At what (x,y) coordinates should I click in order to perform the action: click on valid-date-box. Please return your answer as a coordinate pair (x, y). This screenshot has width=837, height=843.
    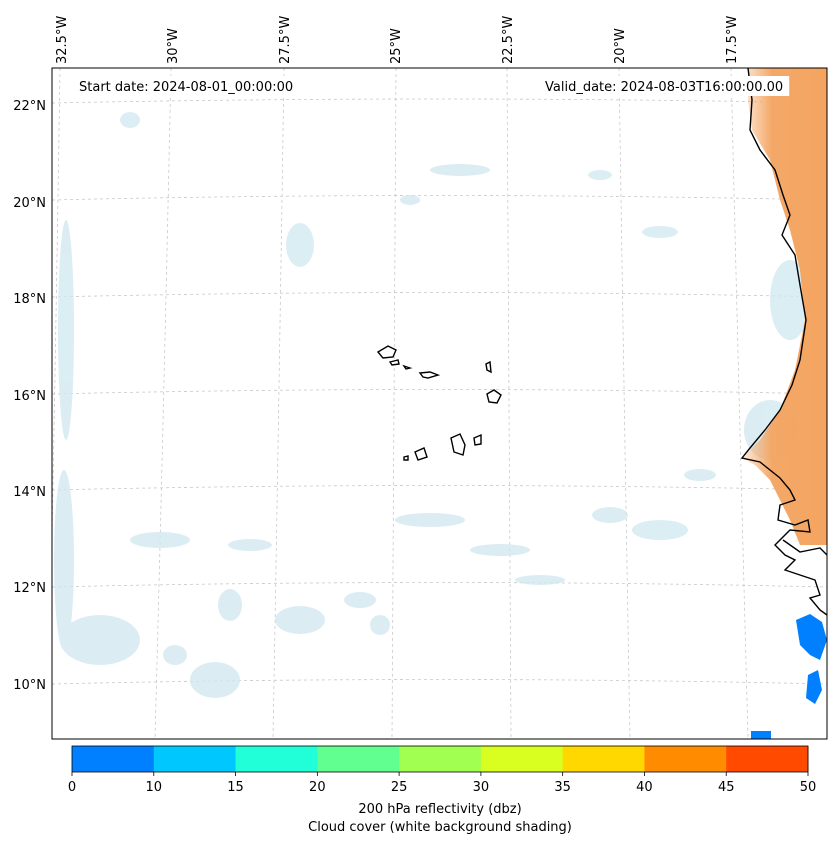
    Looking at the image, I should click on (664, 86).